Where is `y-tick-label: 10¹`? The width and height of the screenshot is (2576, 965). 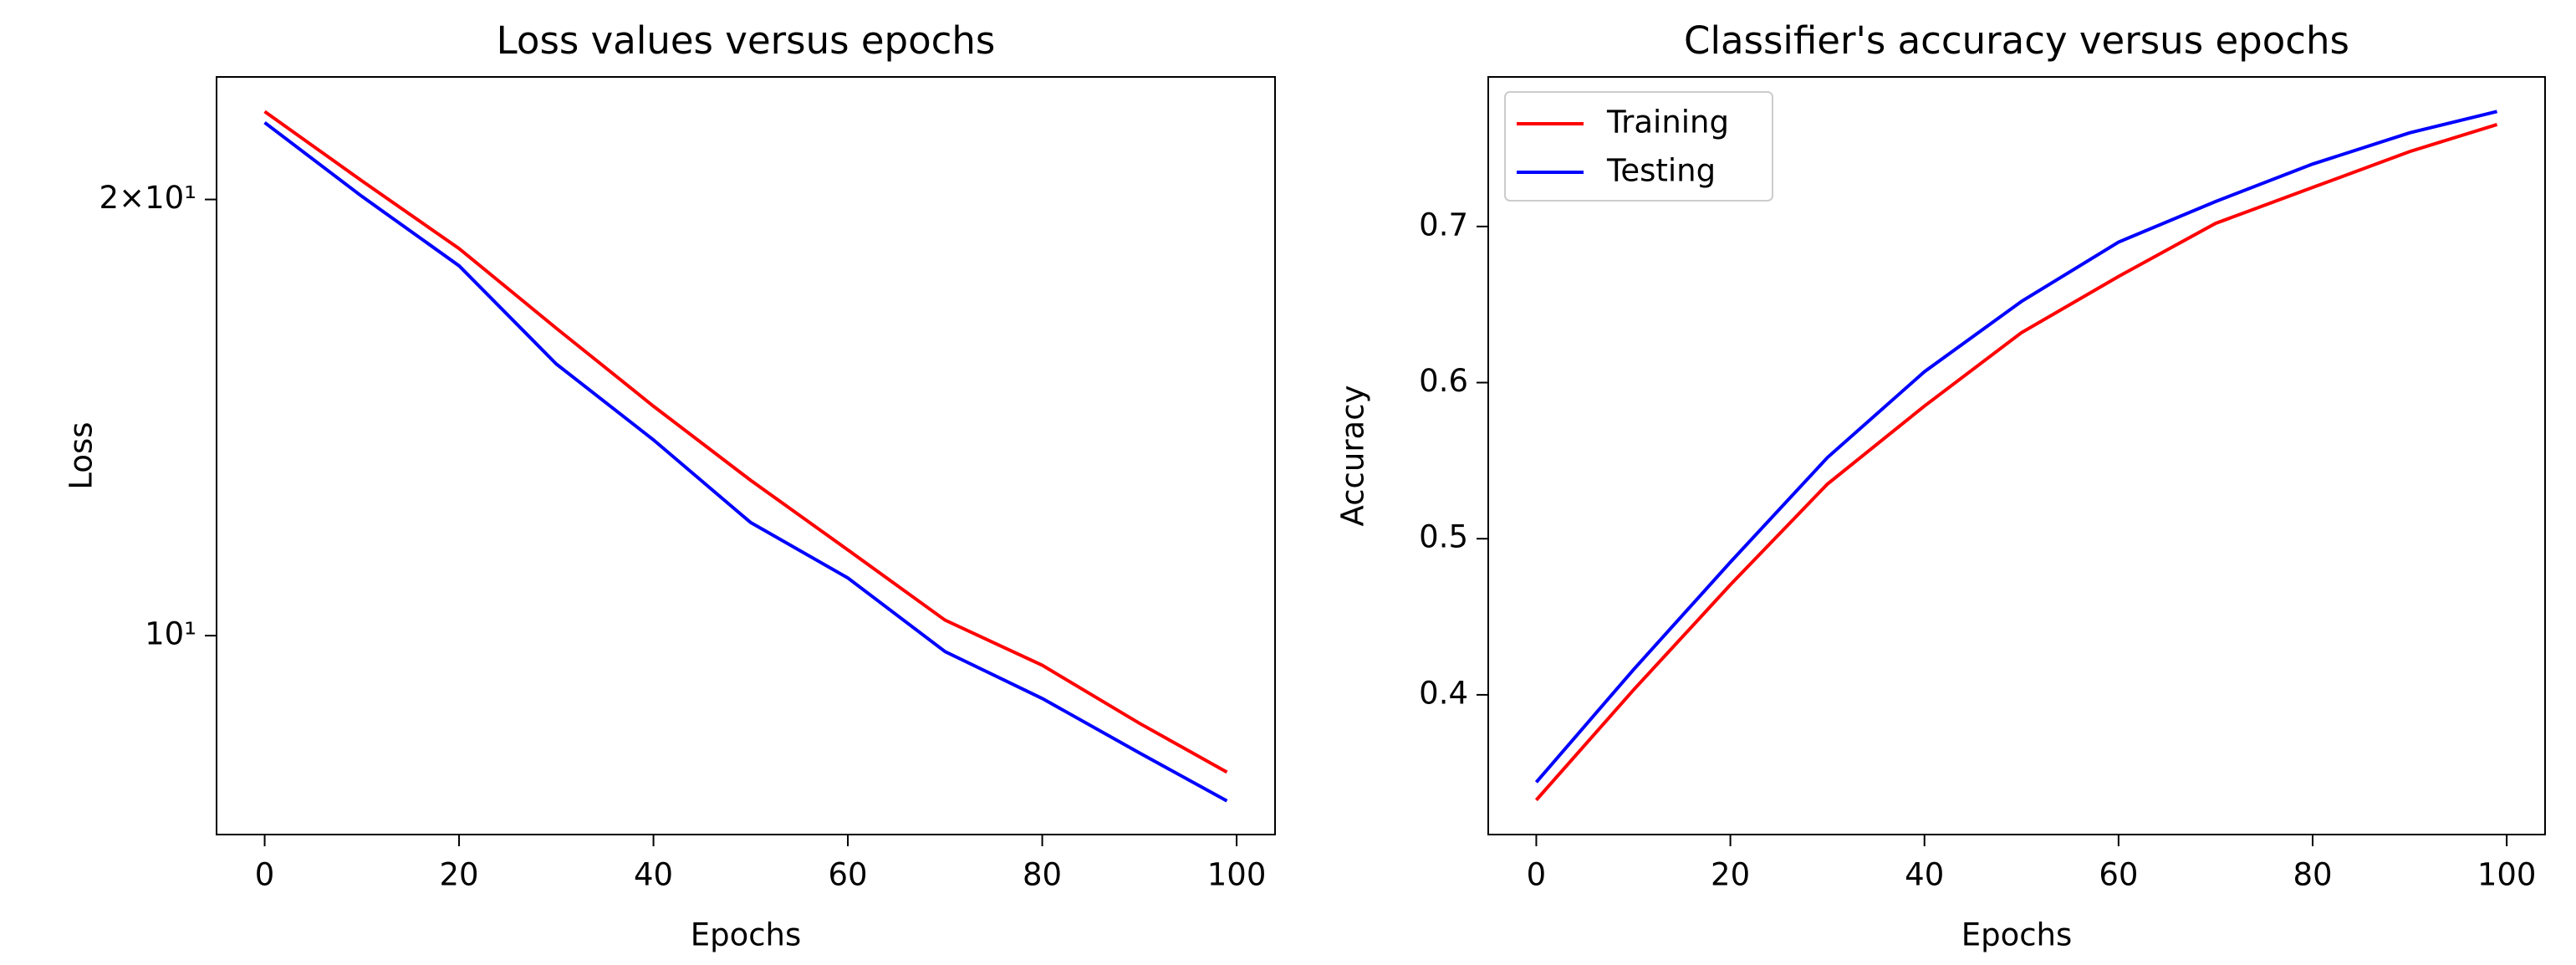
y-tick-label: 10¹ is located at coordinates (171, 634).